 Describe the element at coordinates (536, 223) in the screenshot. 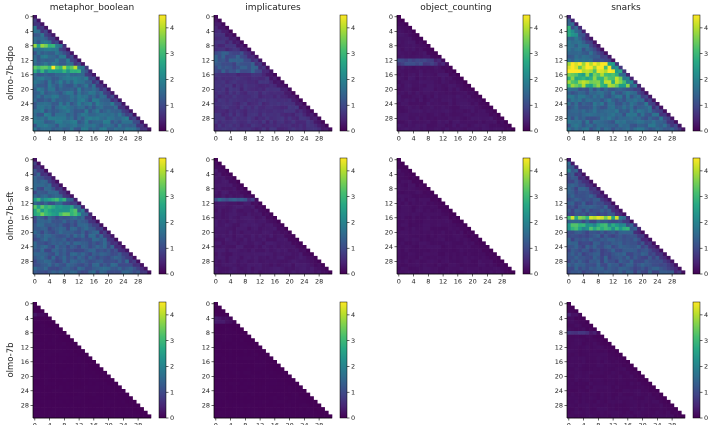

I see `colorbar-tick-label: 2` at that location.